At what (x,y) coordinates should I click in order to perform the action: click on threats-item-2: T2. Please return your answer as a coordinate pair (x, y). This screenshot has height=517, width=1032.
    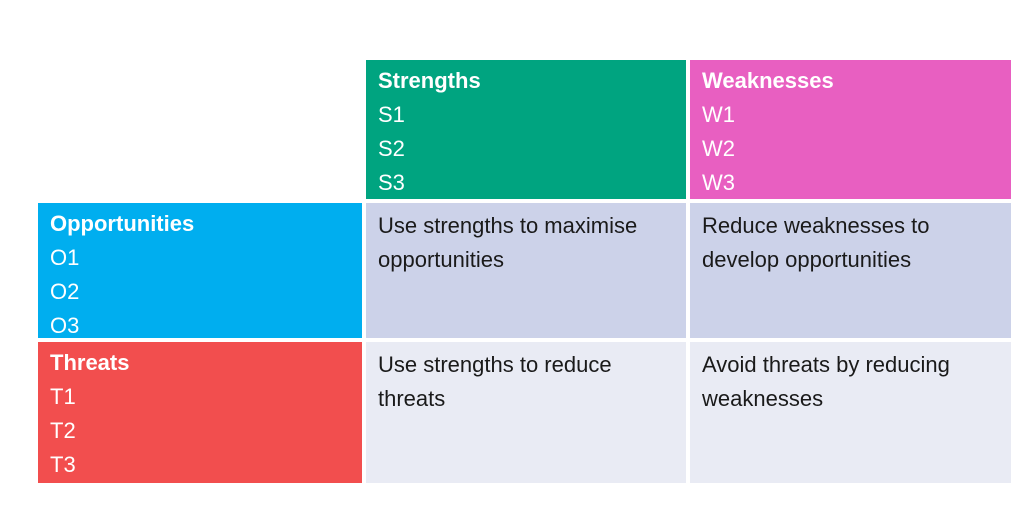
    Looking at the image, I should click on (63, 430).